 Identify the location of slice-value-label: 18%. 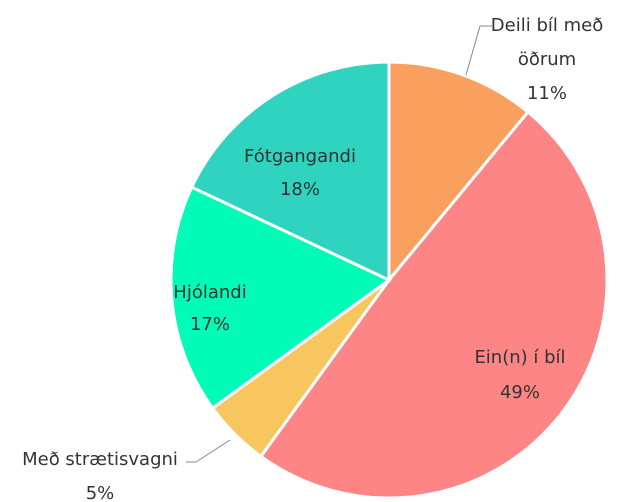
(300, 189).